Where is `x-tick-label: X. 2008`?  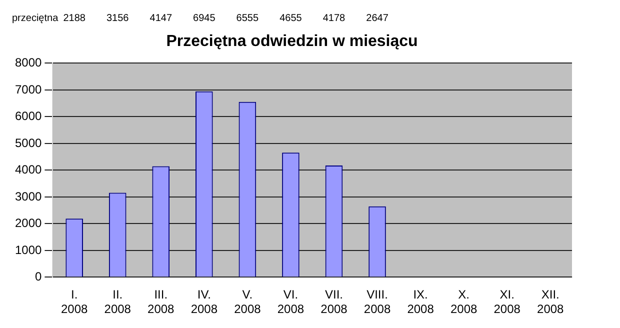 x-tick-label: X. 2008 is located at coordinates (464, 302).